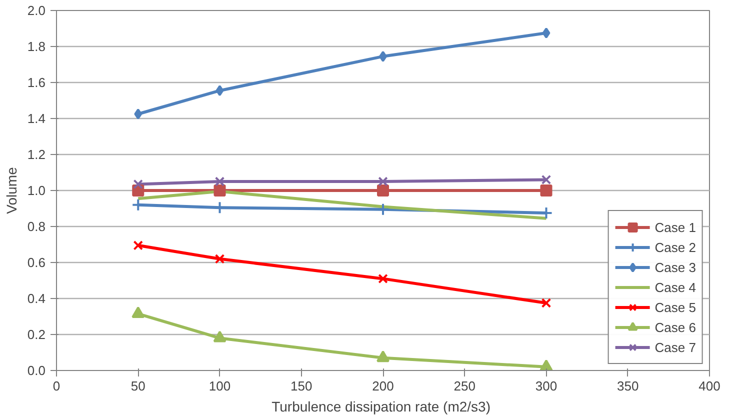 The height and width of the screenshot is (417, 739). I want to click on y-tick-label: 2.0, so click(36, 10).